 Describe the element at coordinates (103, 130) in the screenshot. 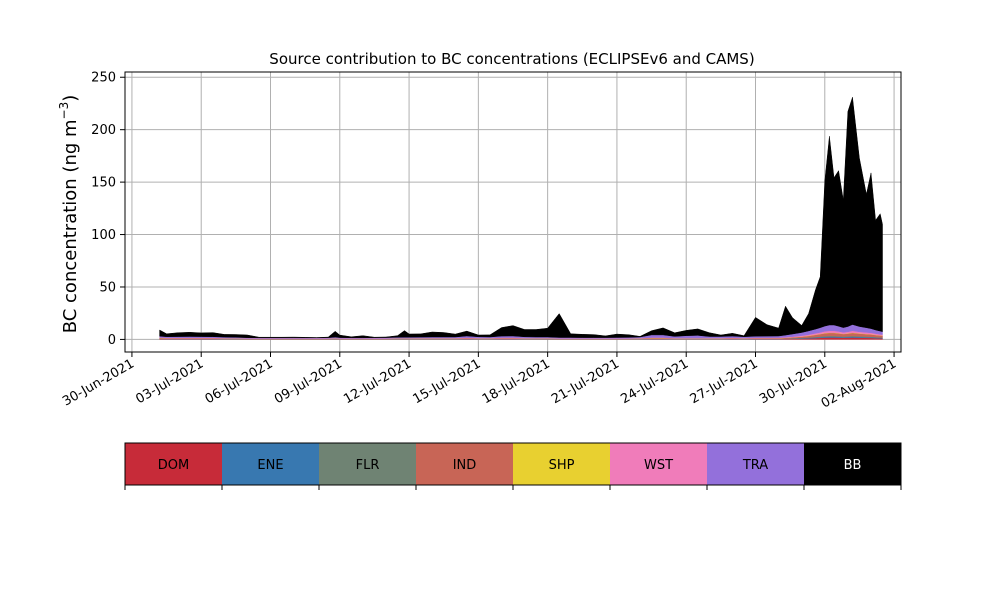

I see `y-tick-label-4: 200` at that location.